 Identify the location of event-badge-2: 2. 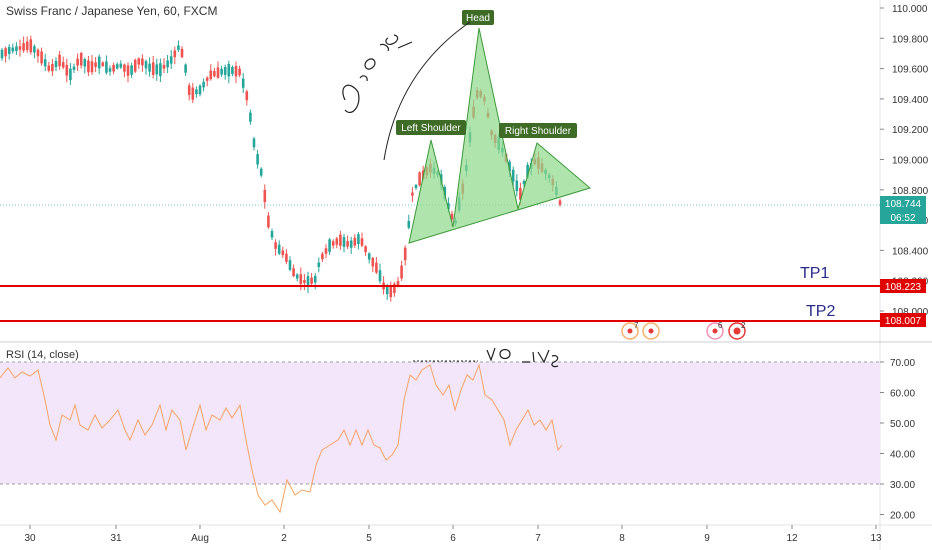
(737, 330).